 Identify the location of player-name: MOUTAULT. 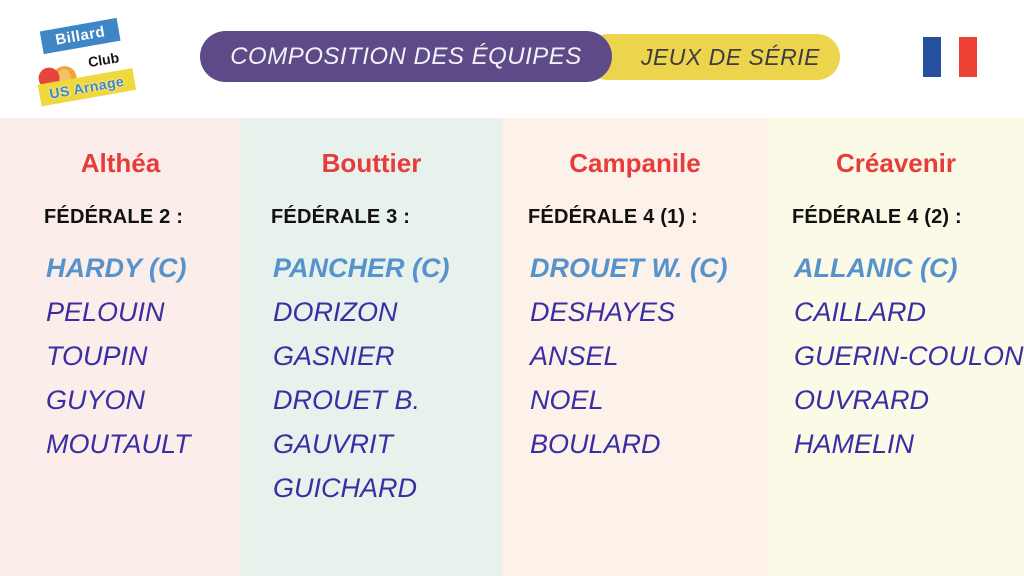
(118, 444).